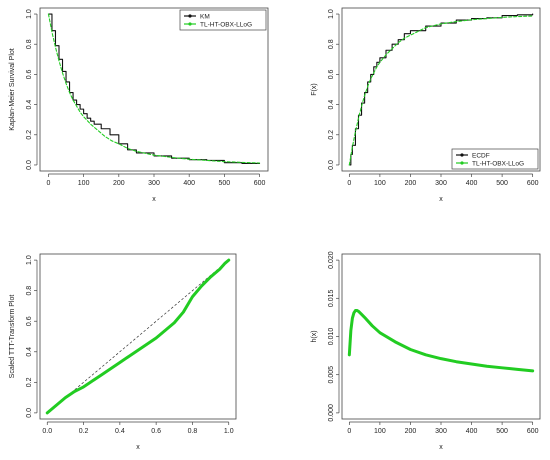 The height and width of the screenshot is (460, 550). What do you see at coordinates (331, 337) in the screenshot?
I see `y-tick-label: 0.010` at bounding box center [331, 337].